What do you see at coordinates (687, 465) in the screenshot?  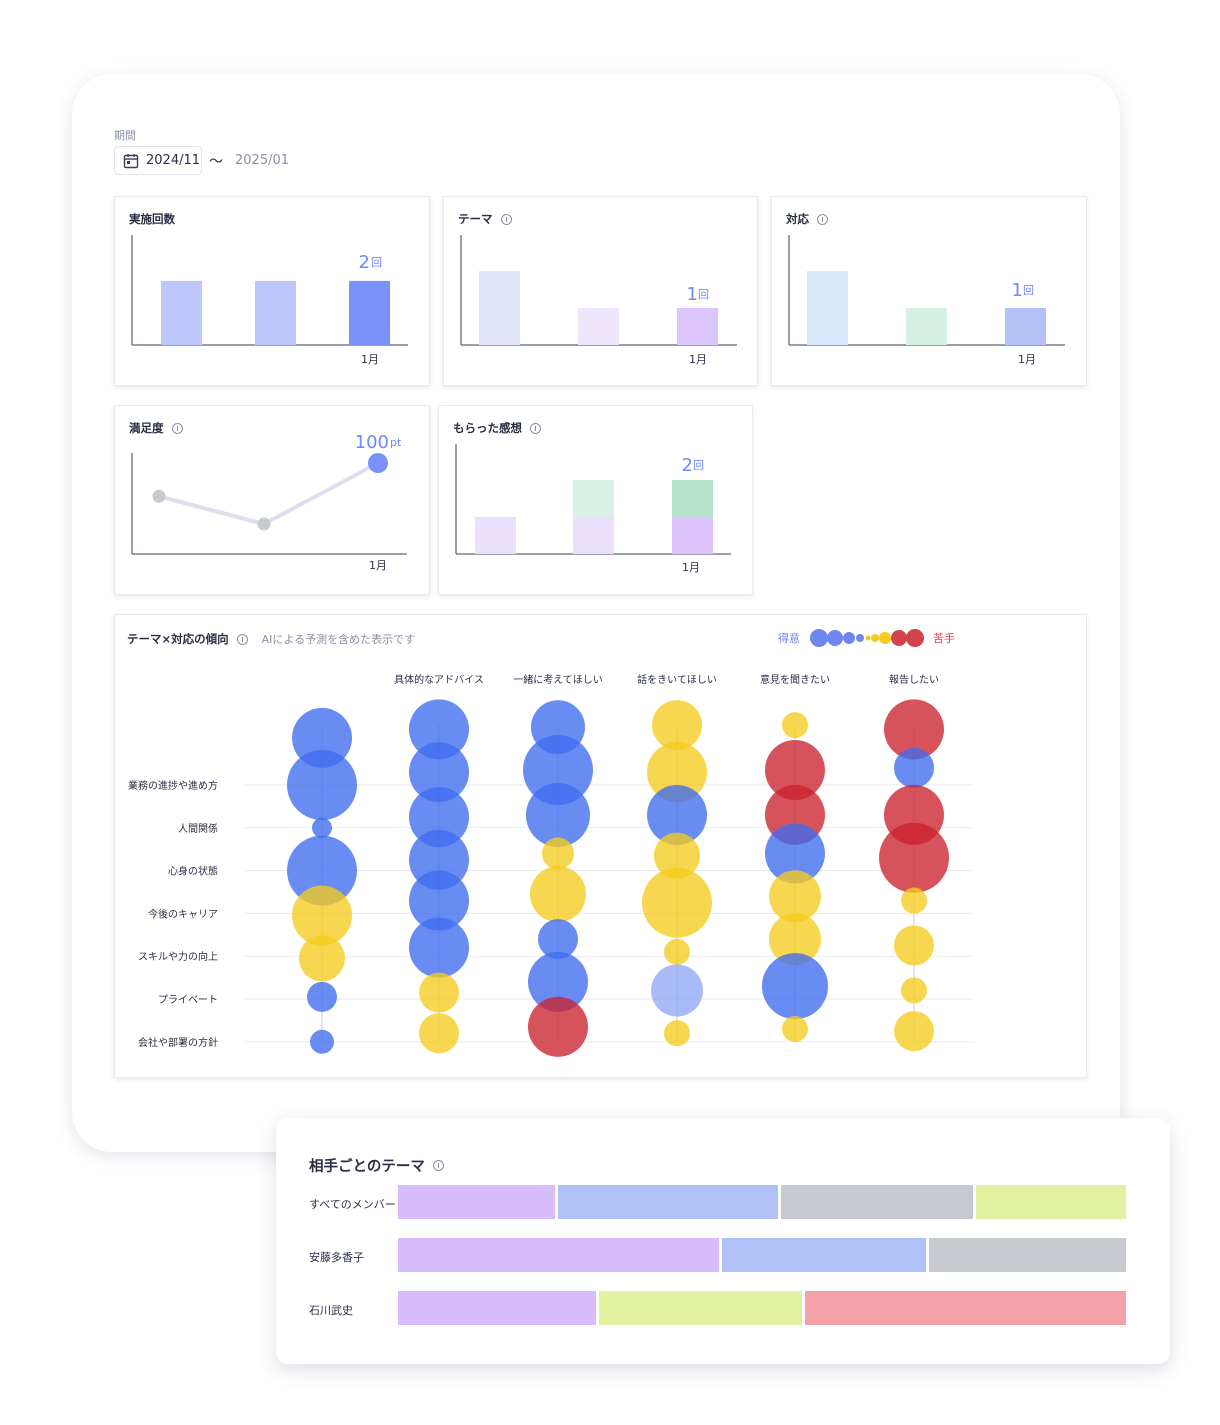 I see `feedback-value-number: 2` at bounding box center [687, 465].